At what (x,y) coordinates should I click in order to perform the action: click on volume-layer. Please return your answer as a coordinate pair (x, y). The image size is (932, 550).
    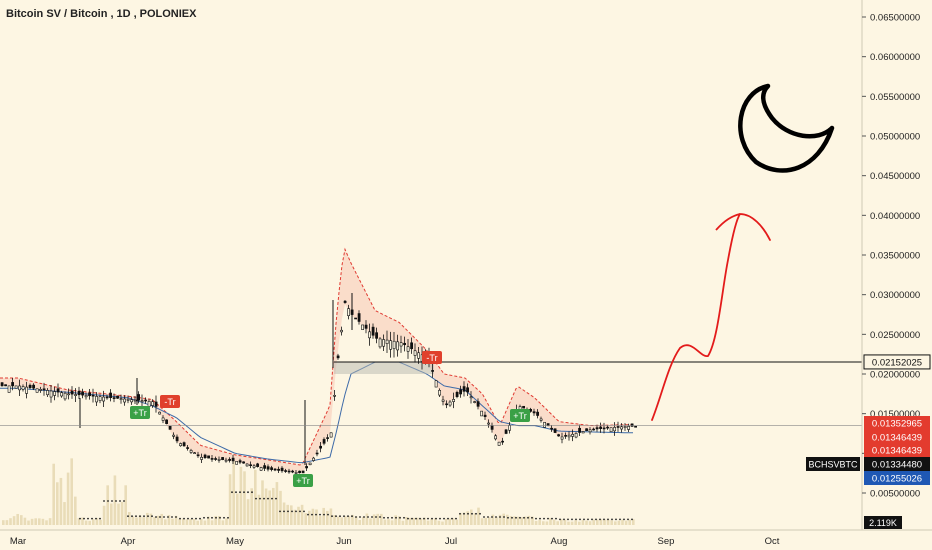
    Looking at the image, I should click on (318, 491).